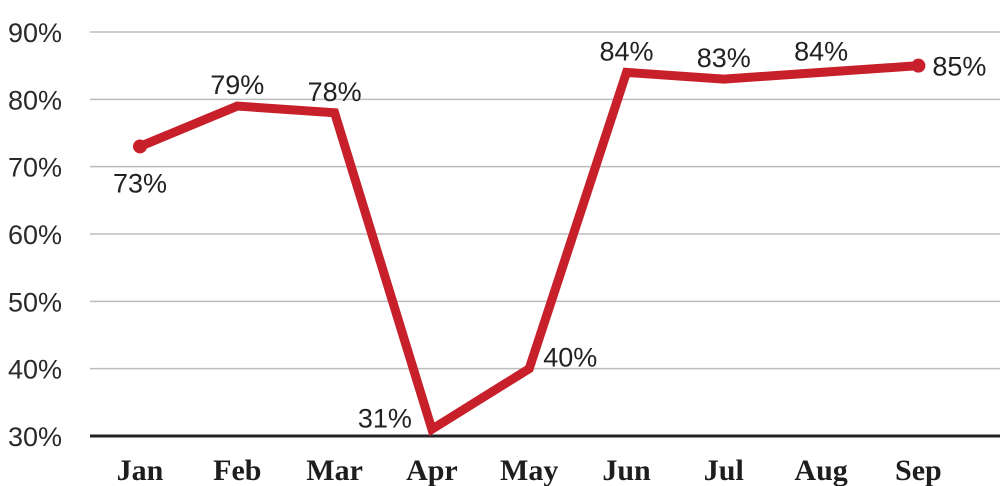 The height and width of the screenshot is (486, 1008). I want to click on data-label: 40%, so click(570, 358).